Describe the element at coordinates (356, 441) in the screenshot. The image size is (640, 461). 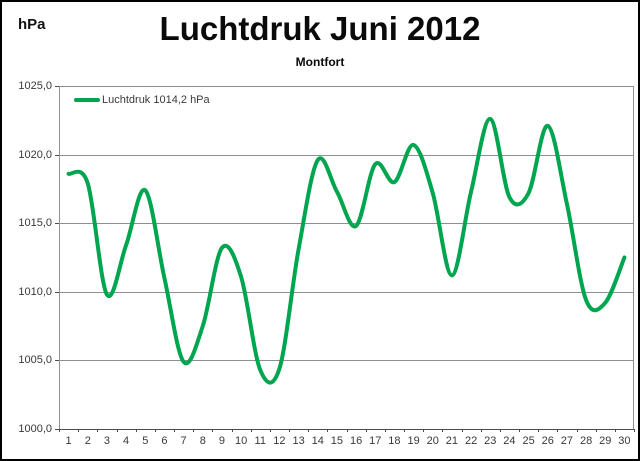
I see `x-axis-label: 16` at that location.